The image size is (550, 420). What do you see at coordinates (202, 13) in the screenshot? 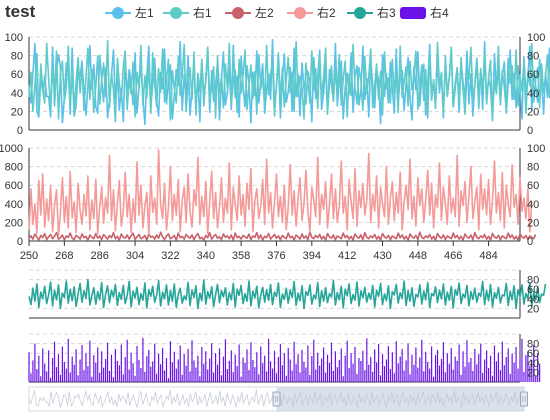
I see `legend-label: 右1` at bounding box center [202, 13].